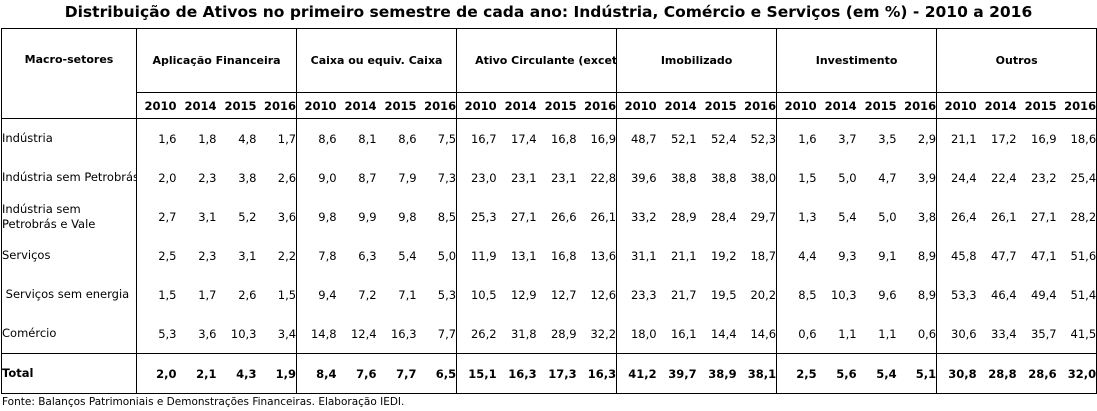  I want to click on value-cell: 14,4, so click(723, 333).